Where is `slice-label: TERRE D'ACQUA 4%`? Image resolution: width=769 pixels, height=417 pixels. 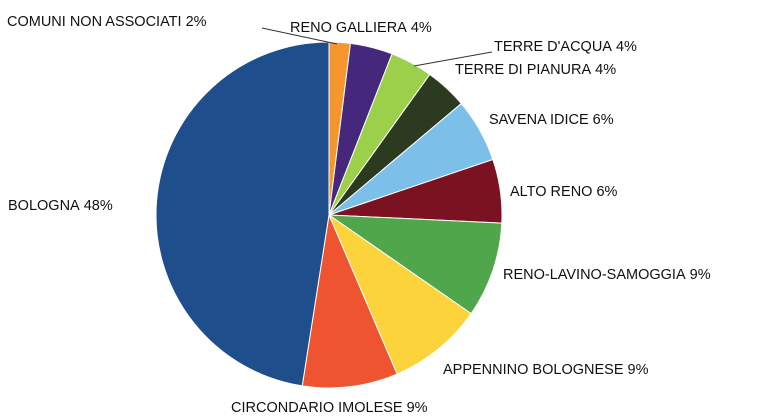
slice-label: TERRE D'ACQUA 4% is located at coordinates (565, 47).